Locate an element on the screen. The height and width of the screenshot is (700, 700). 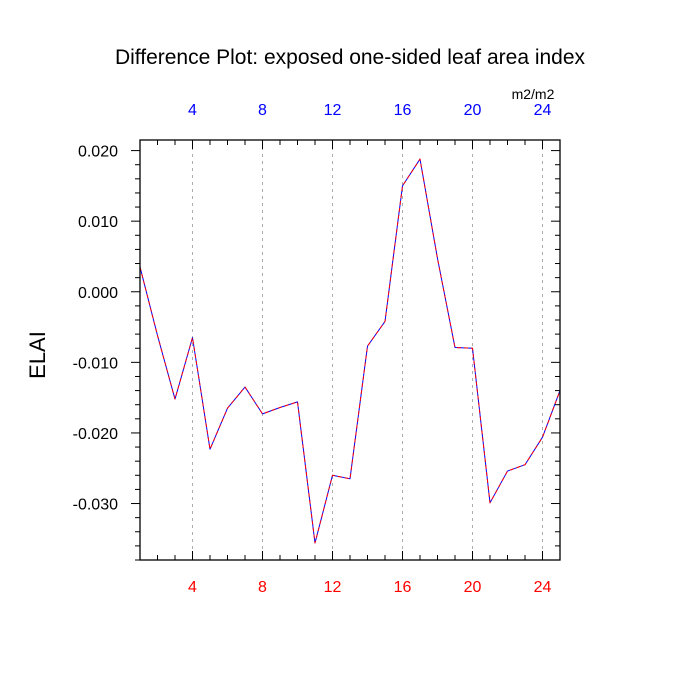
x-tick-label-bottom: 24 is located at coordinates (543, 587).